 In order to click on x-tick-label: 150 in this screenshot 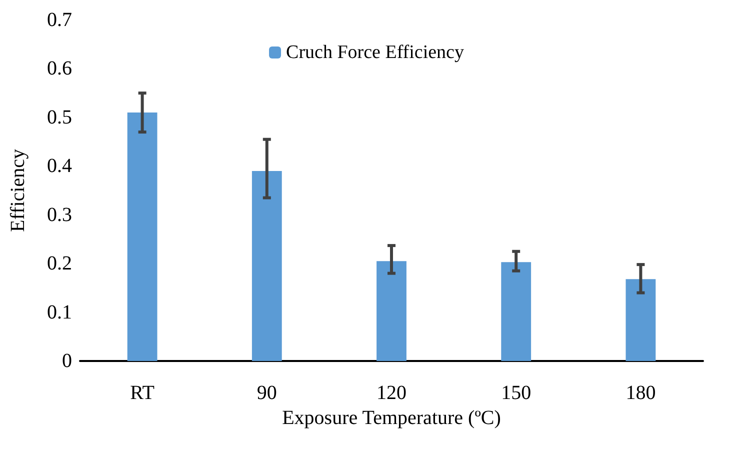, I will do `click(516, 393)`.